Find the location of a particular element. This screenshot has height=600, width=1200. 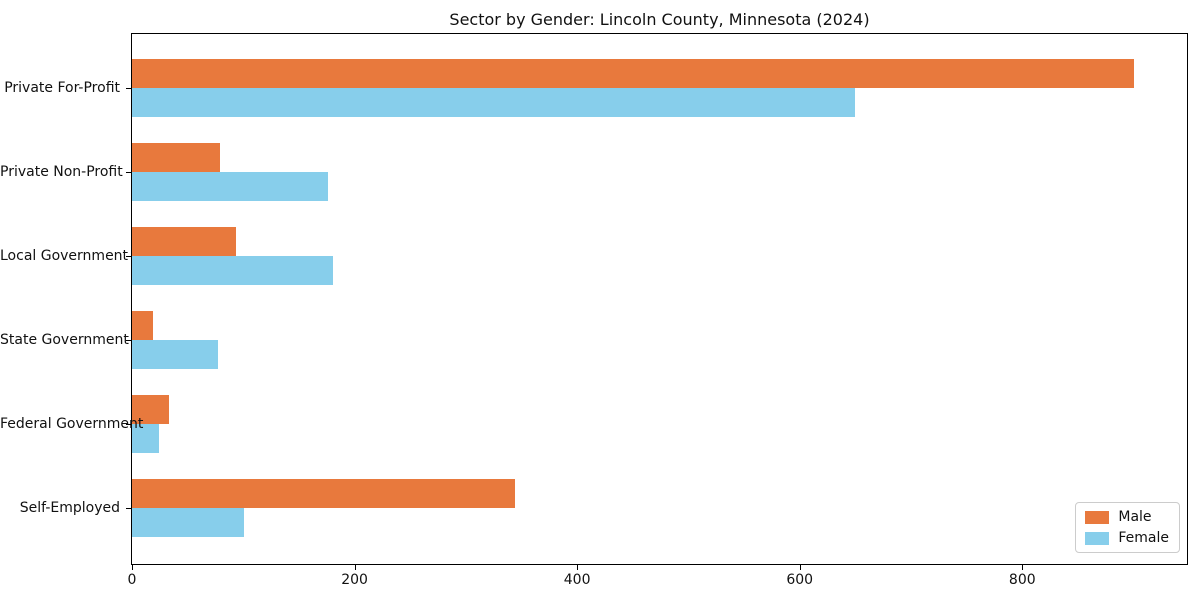

bar-female-state-government is located at coordinates (175, 354).